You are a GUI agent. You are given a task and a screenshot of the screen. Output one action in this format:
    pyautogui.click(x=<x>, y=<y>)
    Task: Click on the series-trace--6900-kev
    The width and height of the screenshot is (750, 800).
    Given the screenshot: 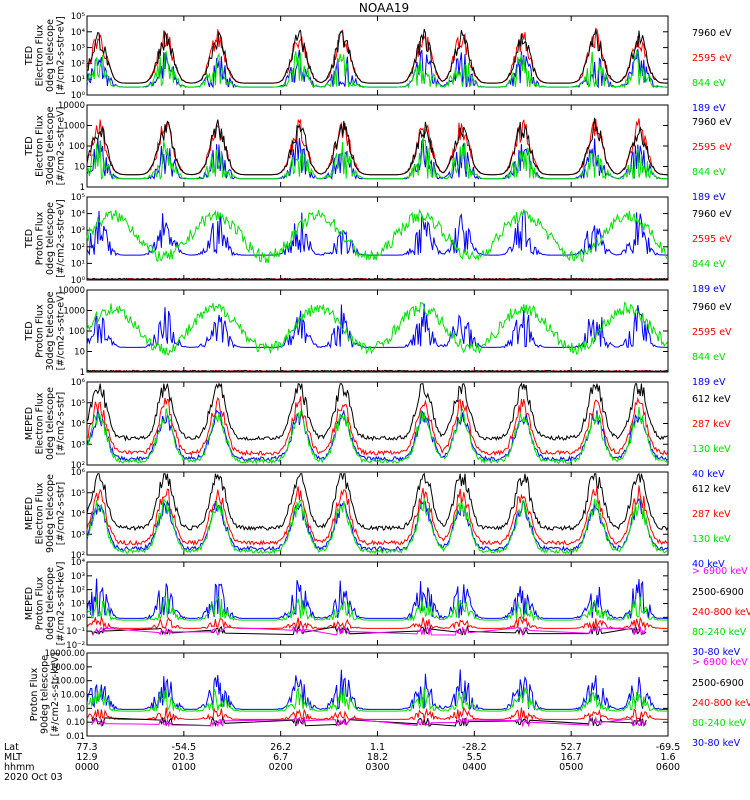 What is the action you would take?
    pyautogui.click(x=369, y=631)
    